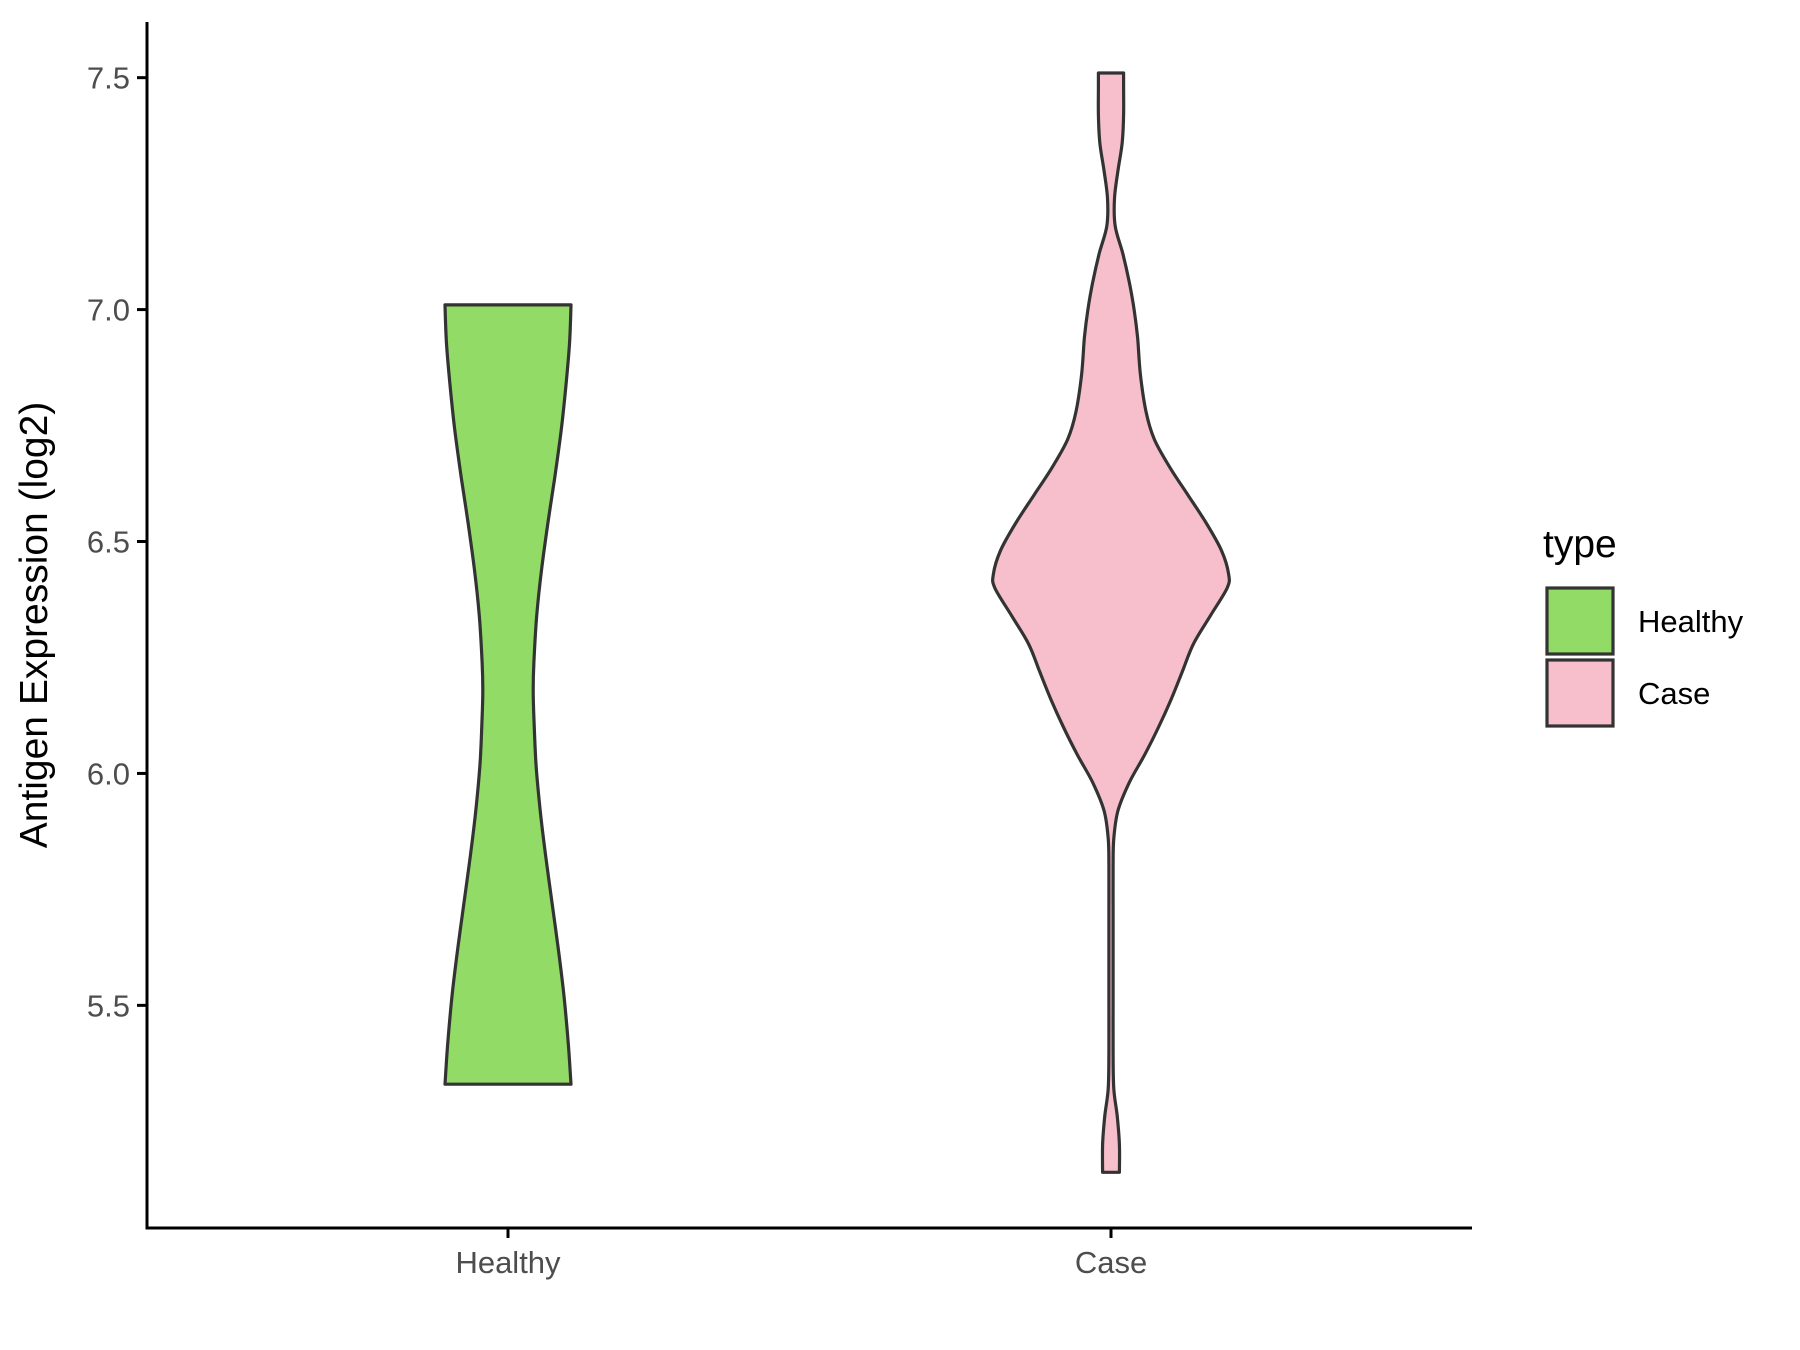 The image size is (1800, 1350). Describe the element at coordinates (1674, 693) in the screenshot. I see `legend-label: Case` at that location.